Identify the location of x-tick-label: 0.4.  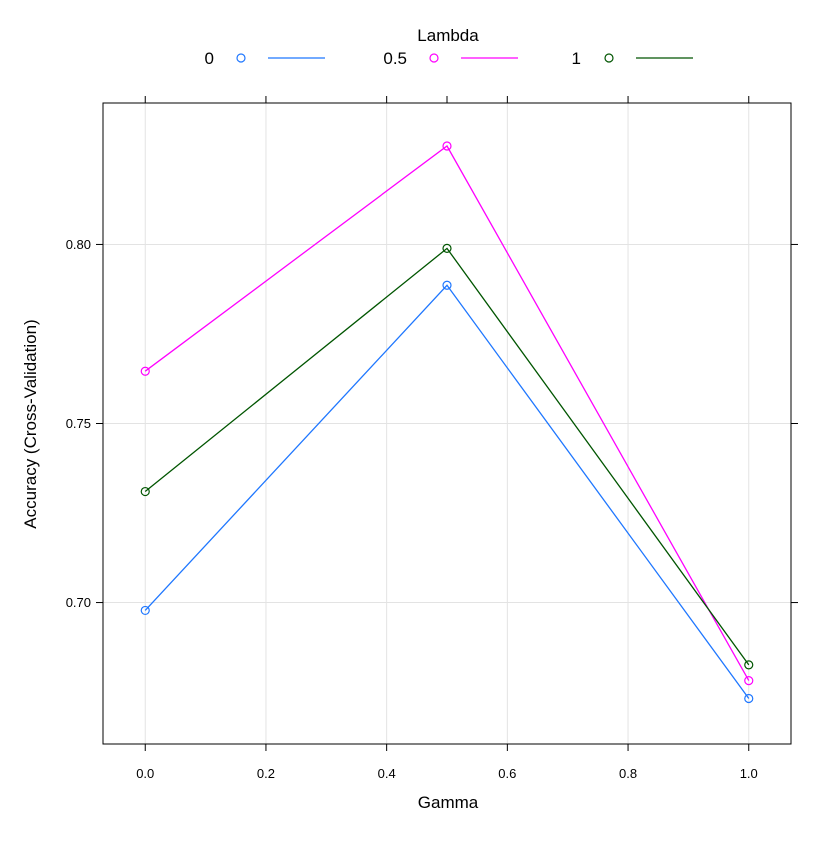
(387, 773).